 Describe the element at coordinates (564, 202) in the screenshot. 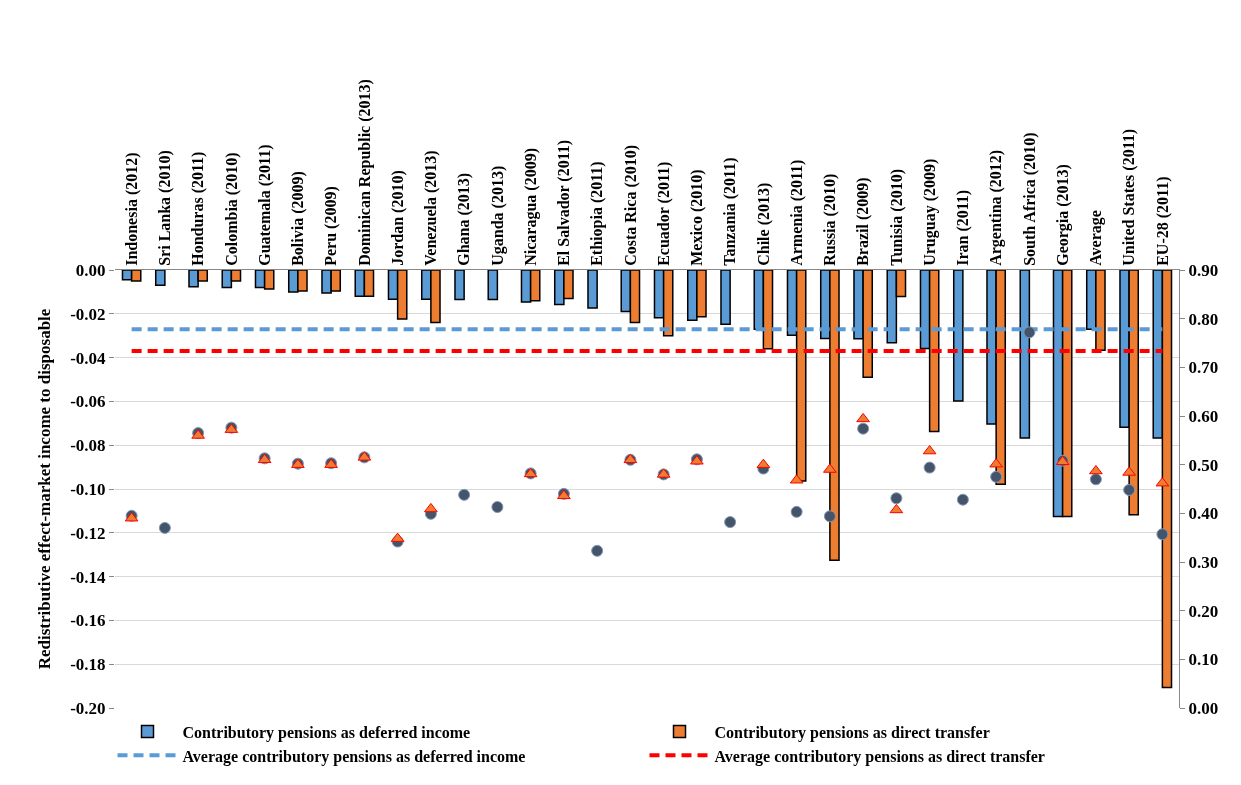

I see `x-tick-label: El Salvador (2011)` at that location.